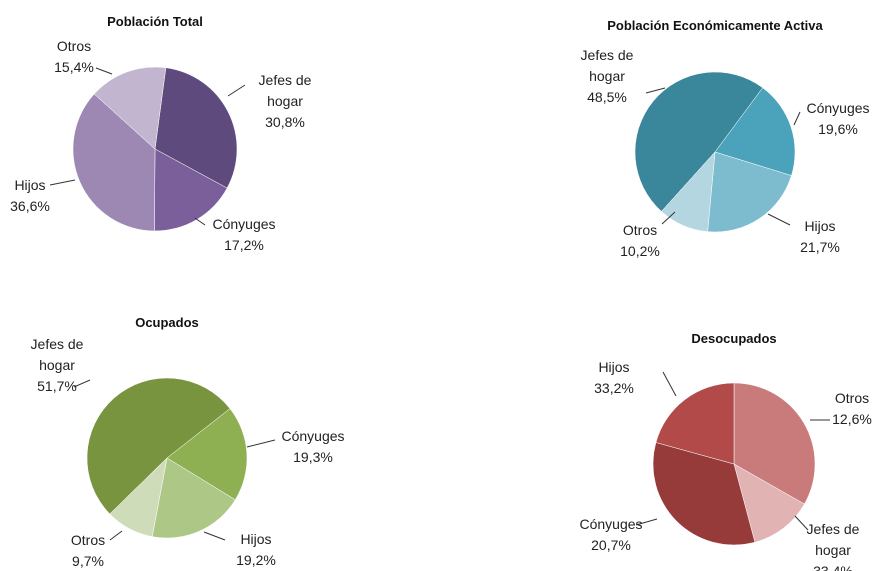 The width and height of the screenshot is (877, 571). What do you see at coordinates (734, 338) in the screenshot?
I see `chart-title: Desocupados` at bounding box center [734, 338].